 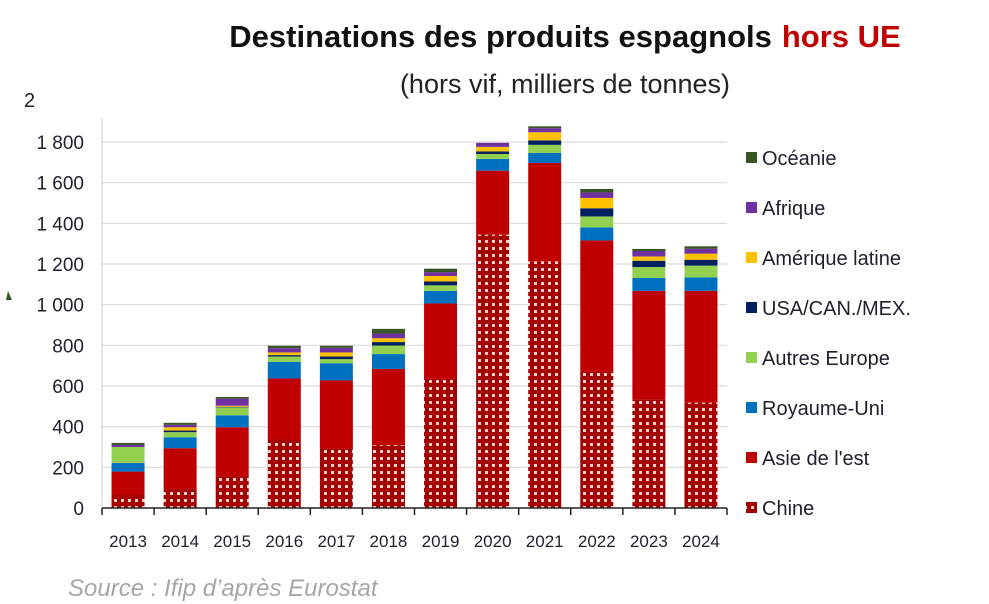 What do you see at coordinates (836, 309) in the screenshot?
I see `legend-label: USA/CAN./MEX.` at bounding box center [836, 309].